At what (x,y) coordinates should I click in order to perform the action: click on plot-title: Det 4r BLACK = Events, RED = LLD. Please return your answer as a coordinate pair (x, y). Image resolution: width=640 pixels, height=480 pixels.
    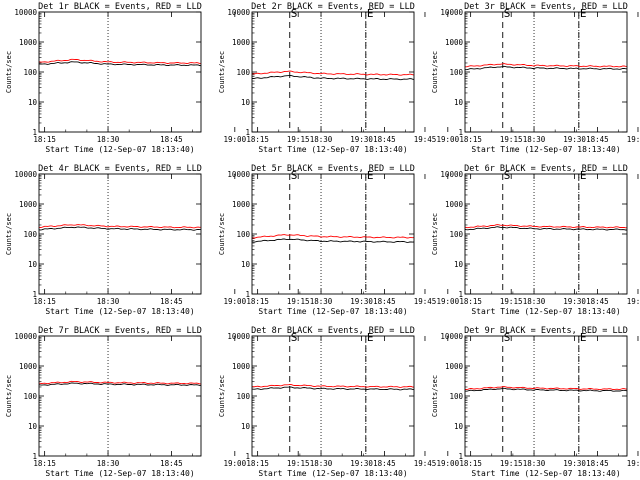
    Looking at the image, I should click on (120, 169).